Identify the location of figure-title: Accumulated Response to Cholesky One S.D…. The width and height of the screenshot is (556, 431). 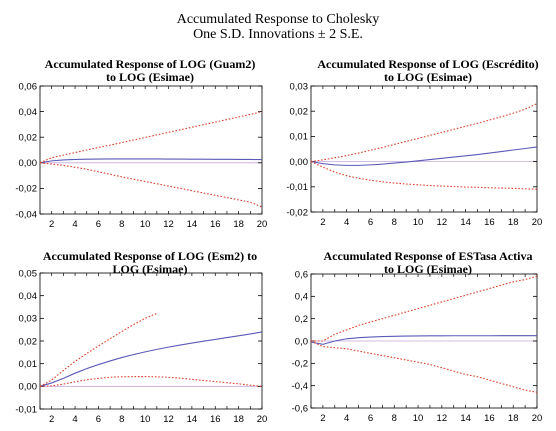
(278, 27).